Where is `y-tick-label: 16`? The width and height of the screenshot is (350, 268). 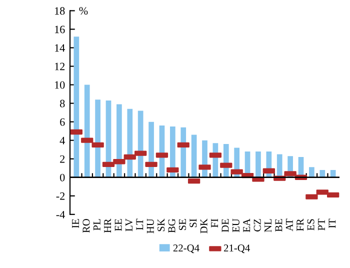 y-tick-label: 16 is located at coordinates (60, 30).